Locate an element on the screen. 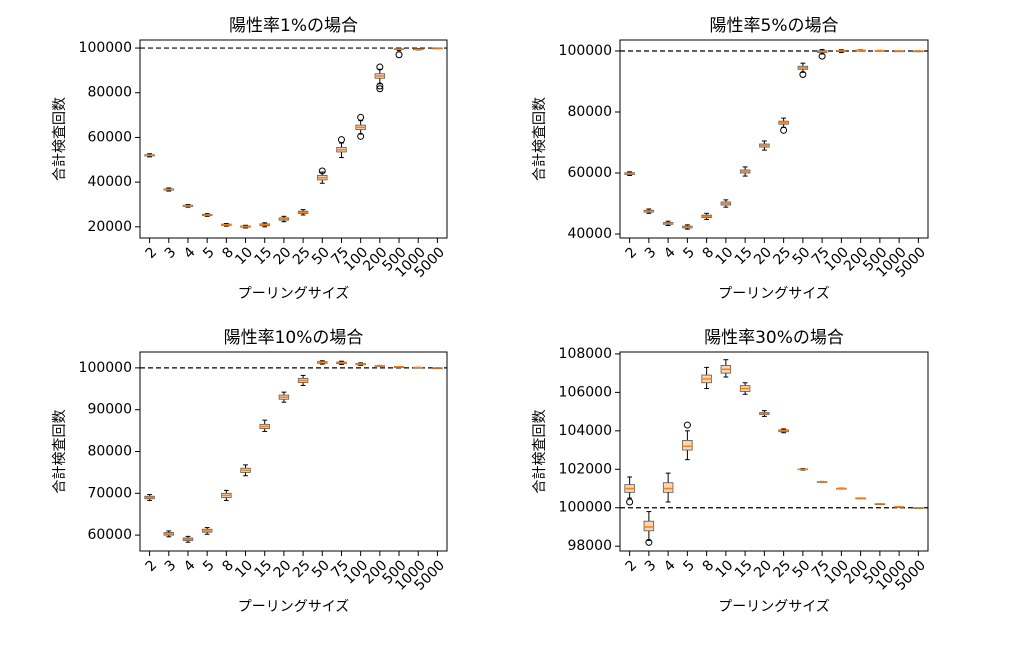 This screenshot has height=668, width=1021. chart-title: 陽性率5%の場合 is located at coordinates (774, 26).